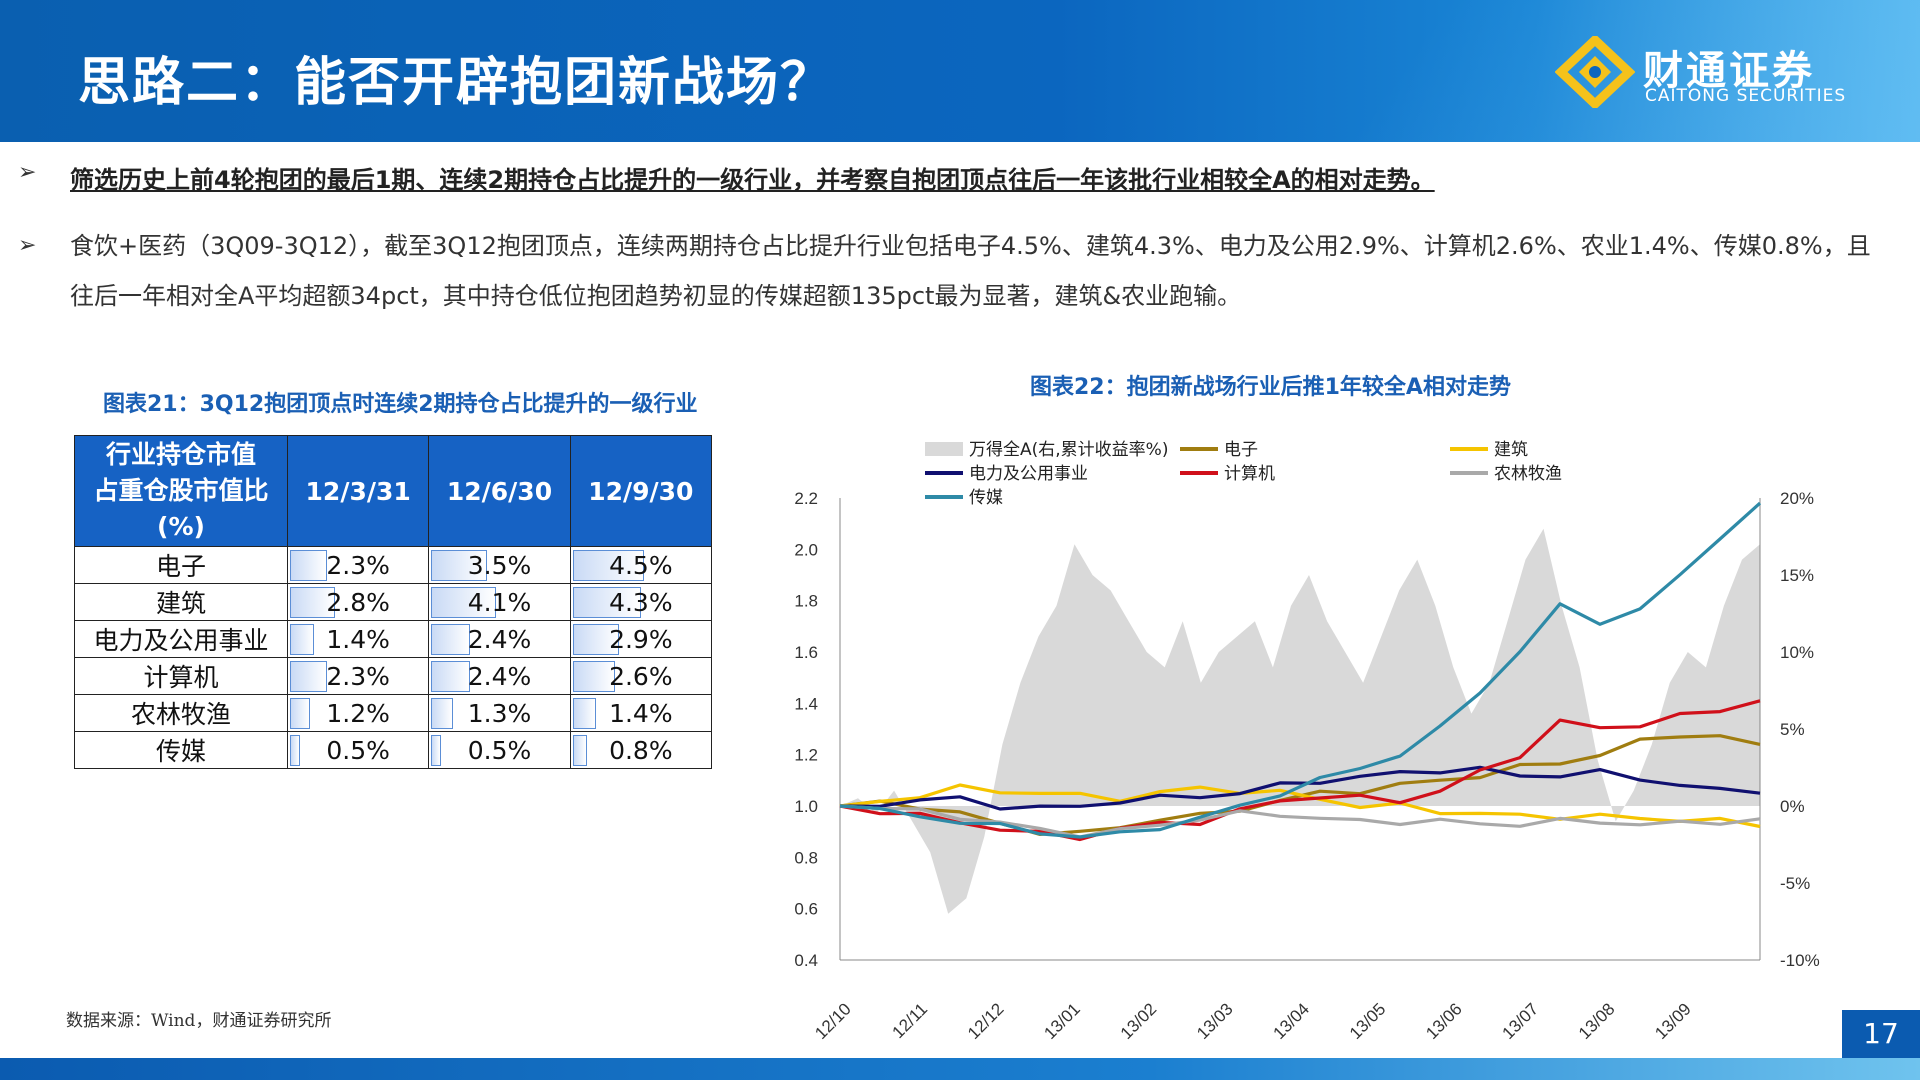  I want to click on x-tick-label: 12/10, so click(833, 1019).